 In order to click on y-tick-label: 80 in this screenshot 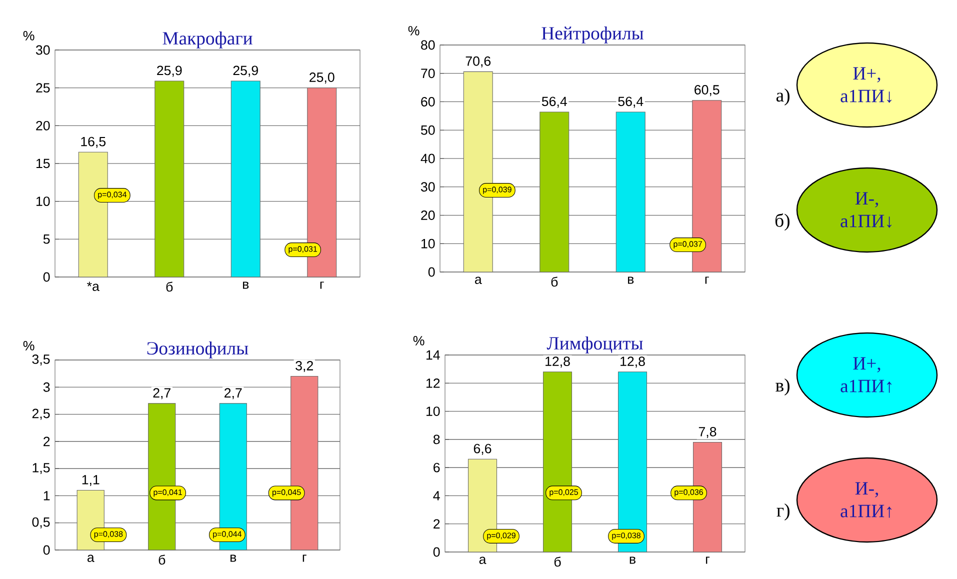, I will do `click(428, 45)`.